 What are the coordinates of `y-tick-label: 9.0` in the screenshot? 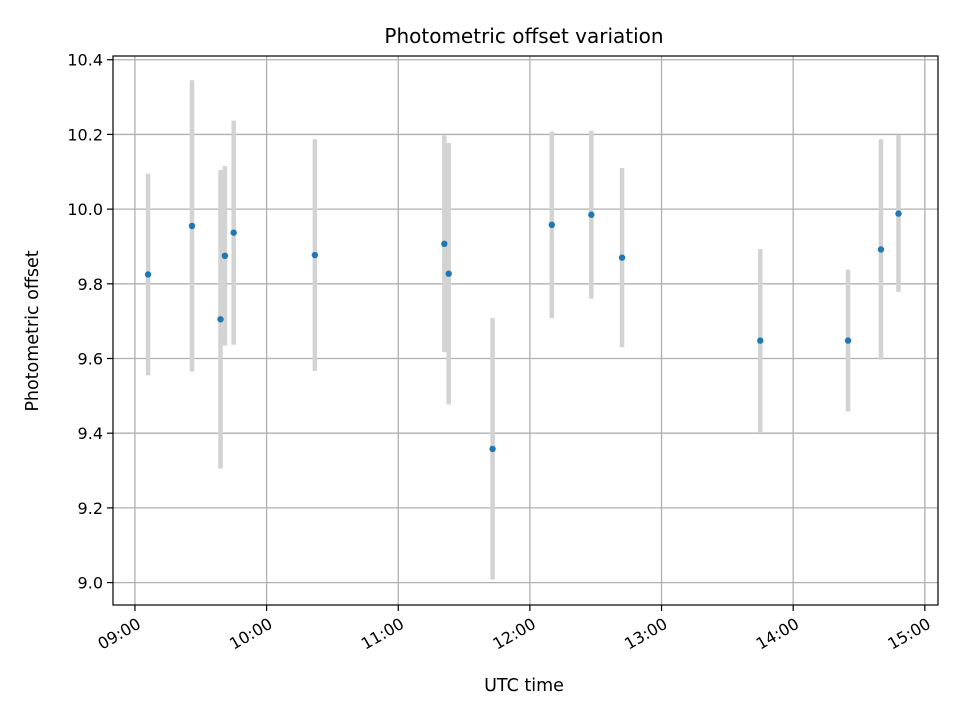 It's located at (90, 583).